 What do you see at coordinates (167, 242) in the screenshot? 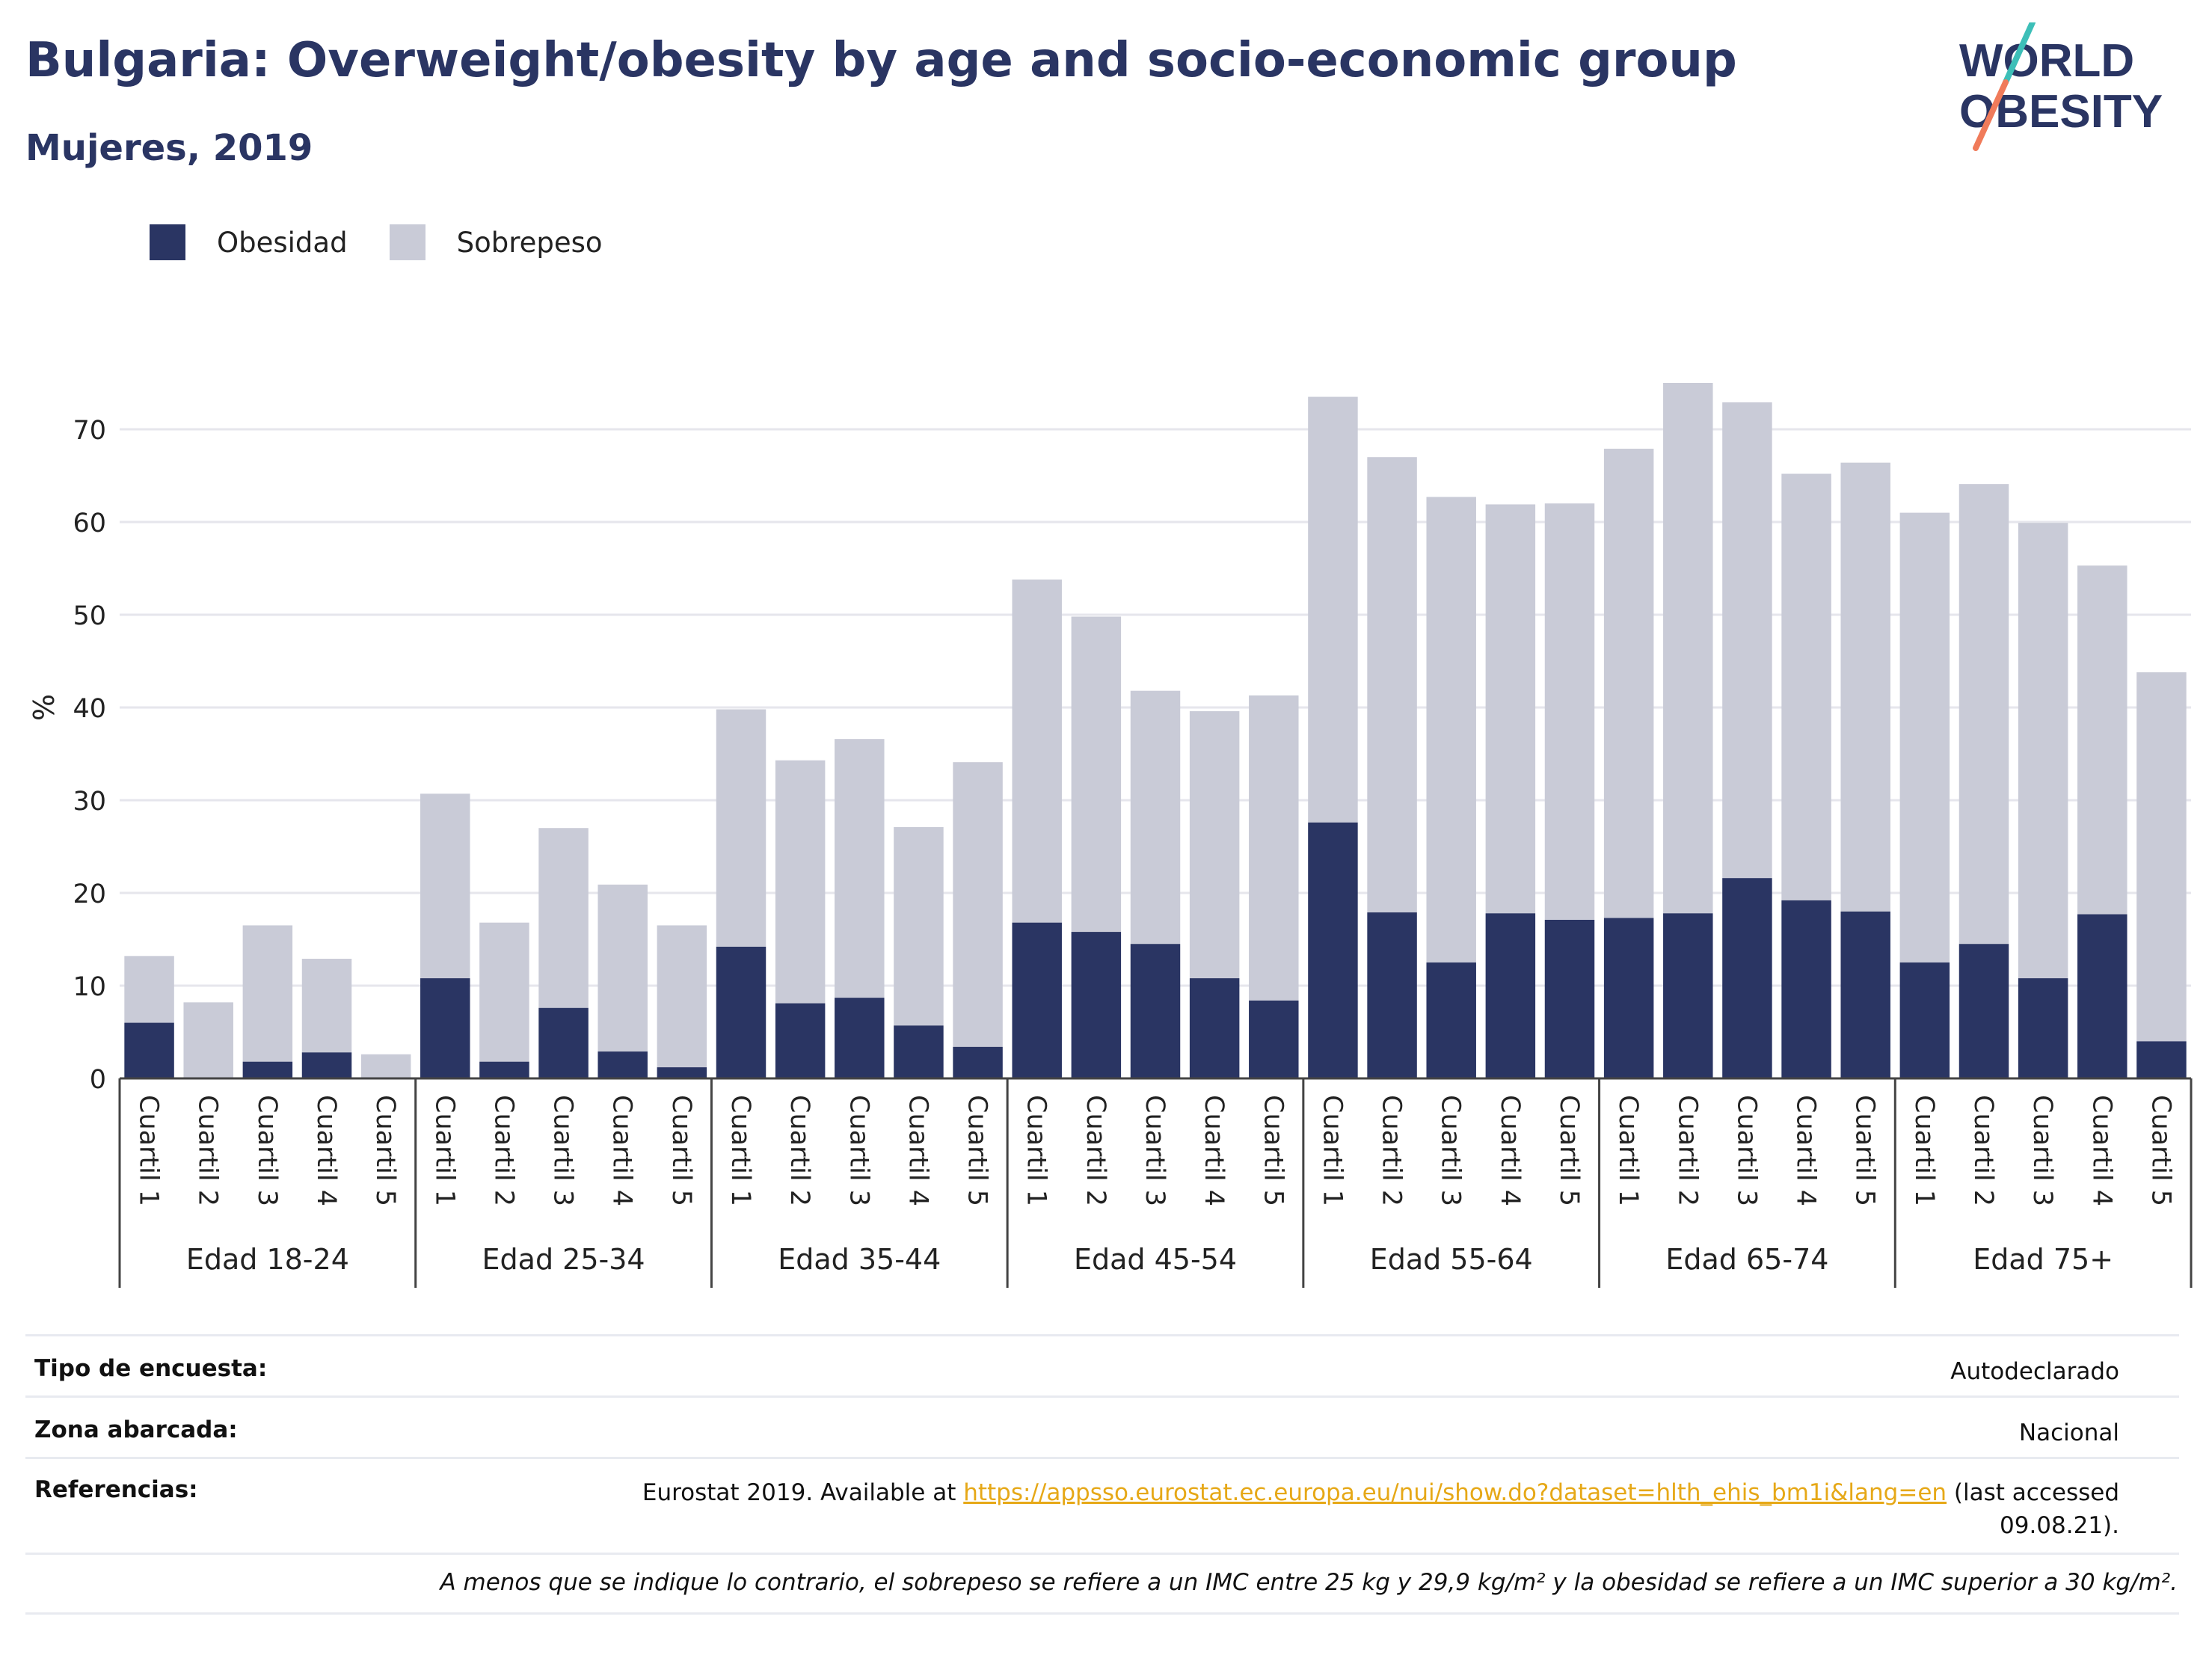
I see `legend-swatch-obesidad` at bounding box center [167, 242].